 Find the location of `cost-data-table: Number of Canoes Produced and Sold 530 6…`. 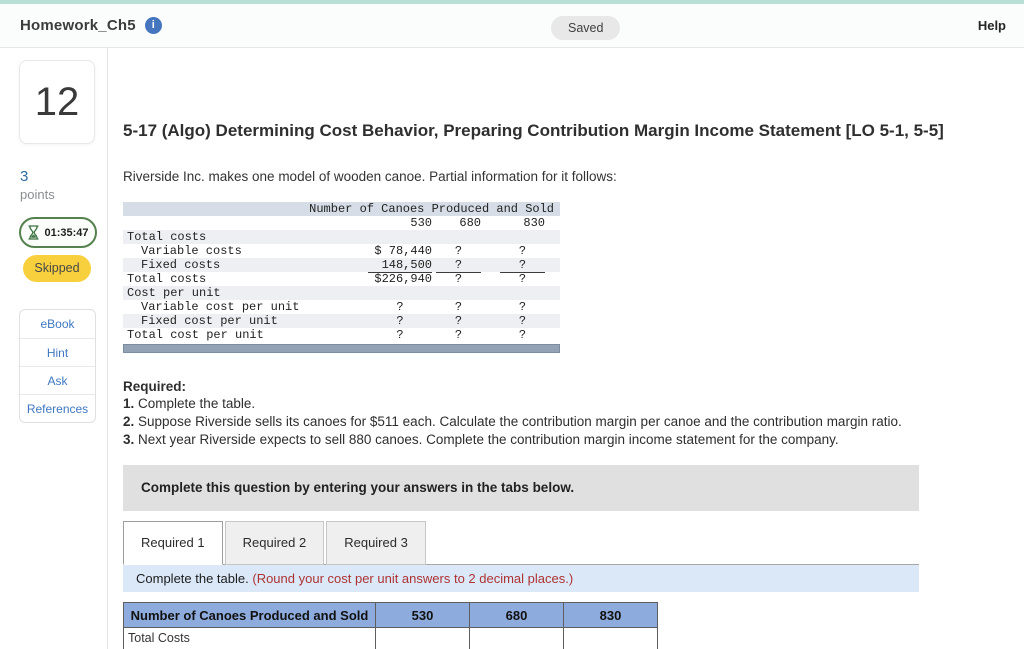

cost-data-table: Number of Canoes Produced and Sold 530 6… is located at coordinates (341, 277).